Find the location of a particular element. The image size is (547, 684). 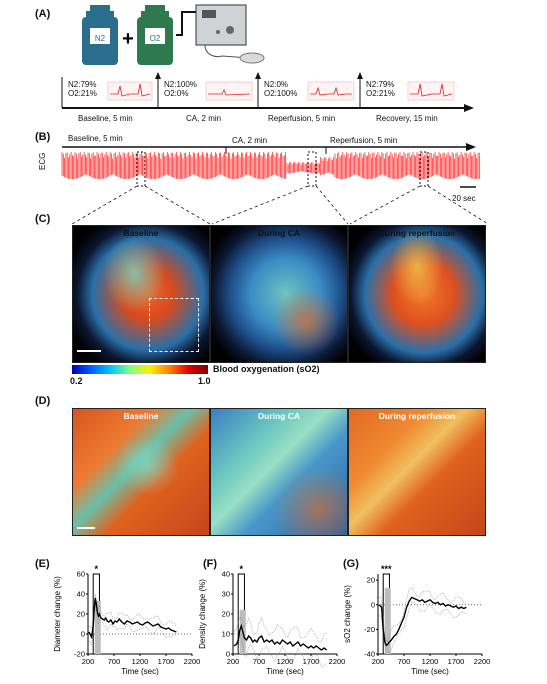

ecg-snippets is located at coordinates (281, 91).